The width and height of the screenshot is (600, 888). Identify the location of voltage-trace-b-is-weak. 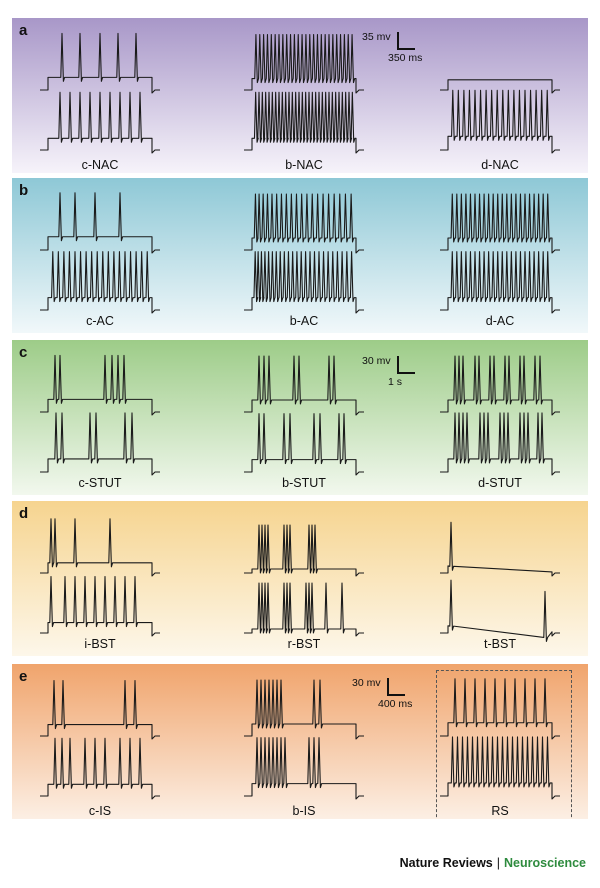
(304, 709).